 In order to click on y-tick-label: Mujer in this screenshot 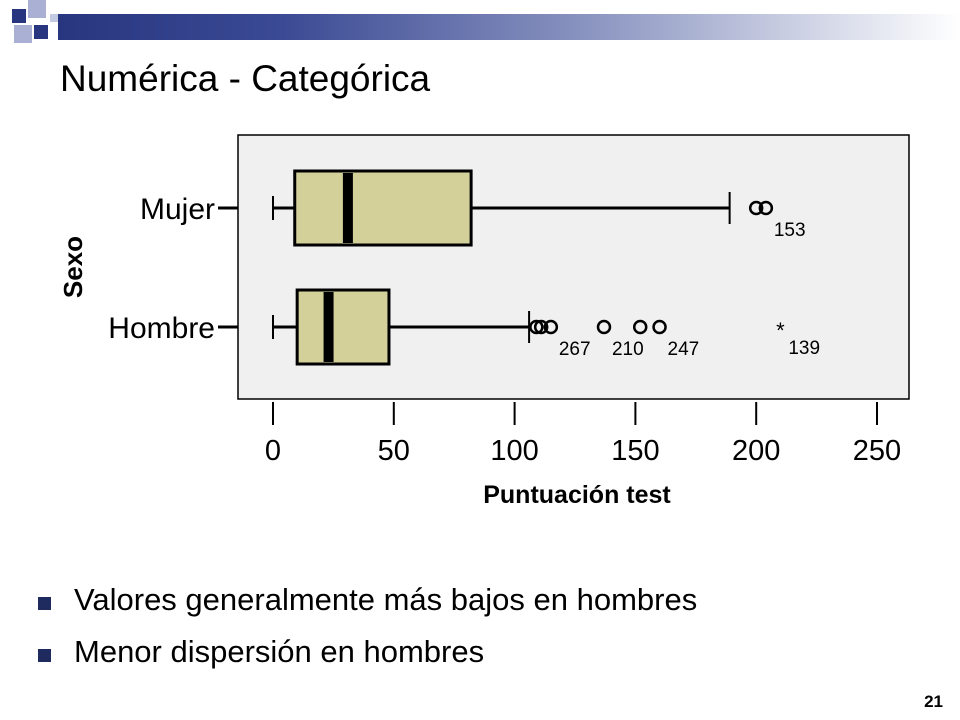, I will do `click(177, 209)`.